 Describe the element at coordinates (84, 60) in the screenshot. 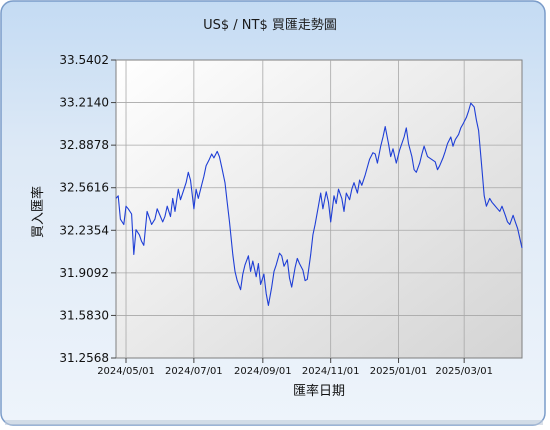

I see `y-tick-label: 33.5402` at that location.